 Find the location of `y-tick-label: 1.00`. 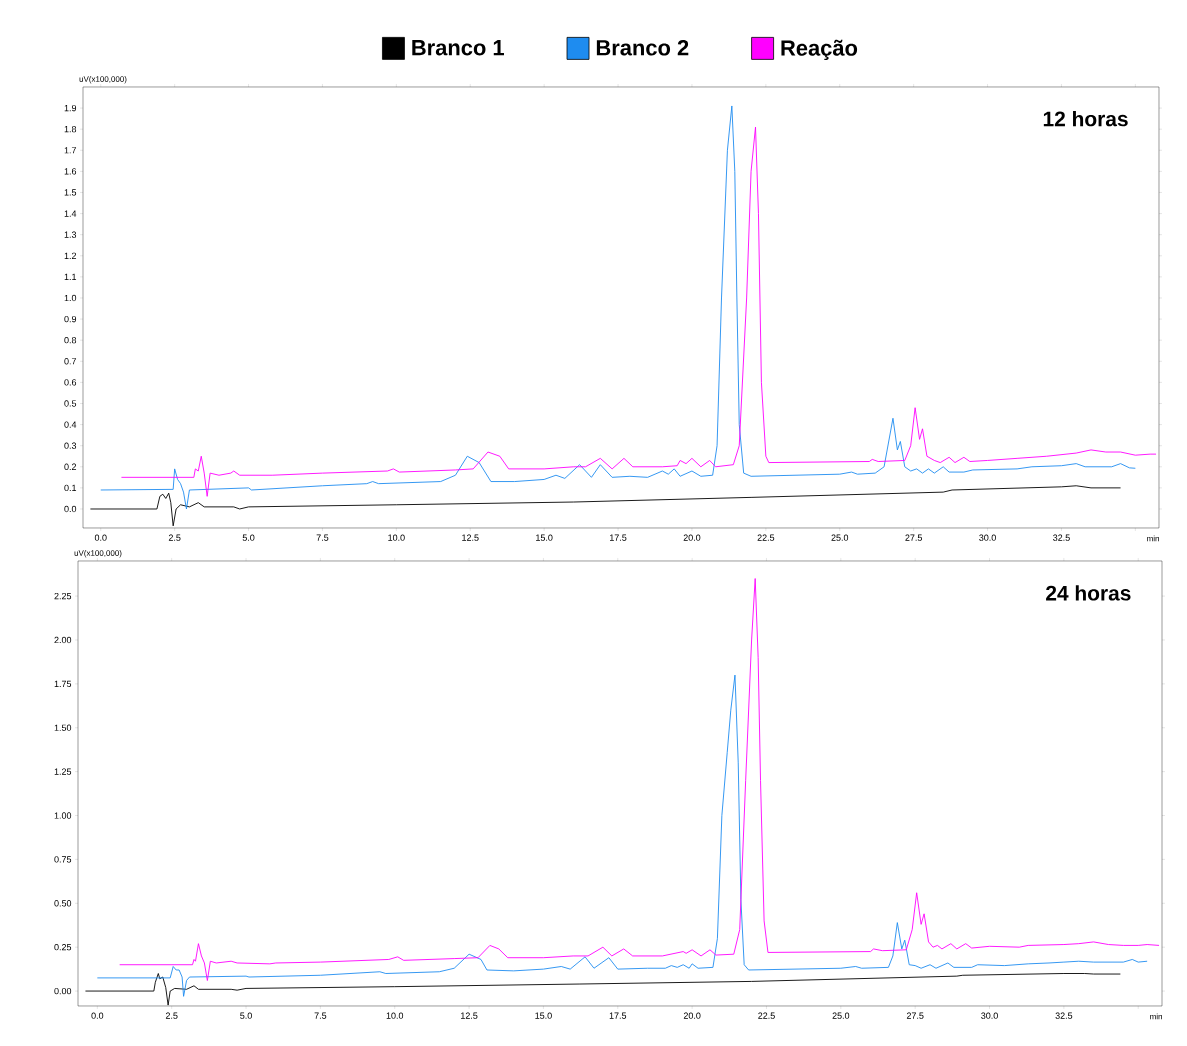

y-tick-label: 1.00 is located at coordinates (63, 815).